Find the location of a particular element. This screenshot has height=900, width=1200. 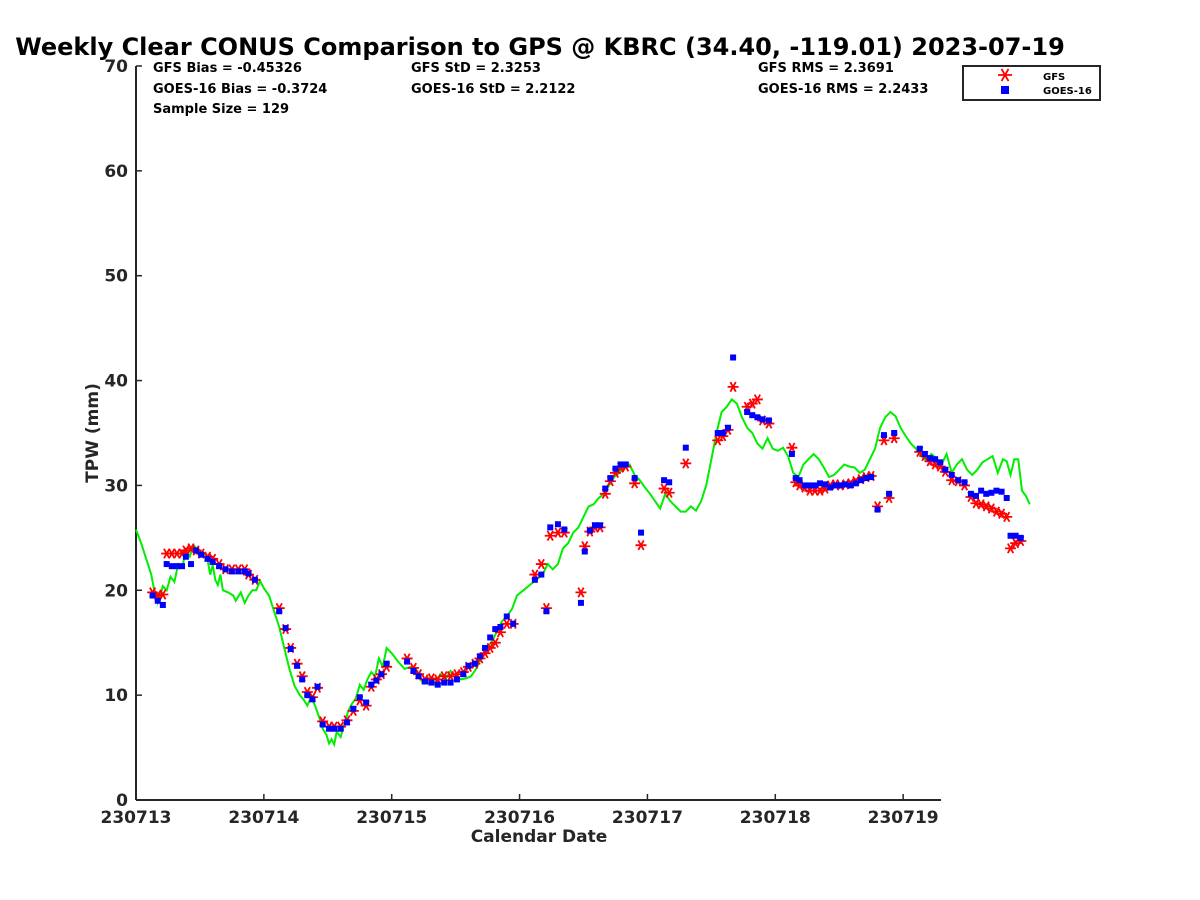

y-tick-label: 30 is located at coordinates (116, 486).